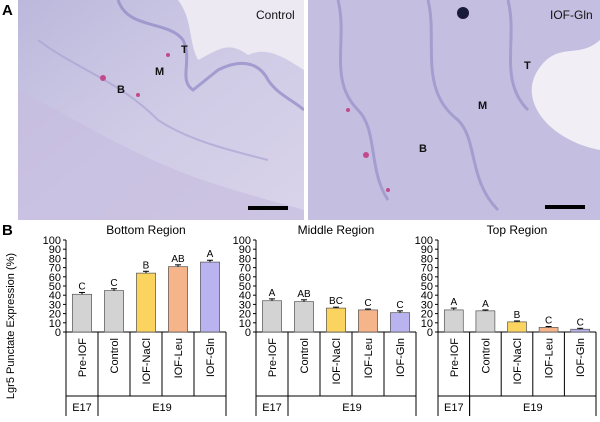 The width and height of the screenshot is (600, 422). I want to click on significance-letter: BC, so click(336, 301).